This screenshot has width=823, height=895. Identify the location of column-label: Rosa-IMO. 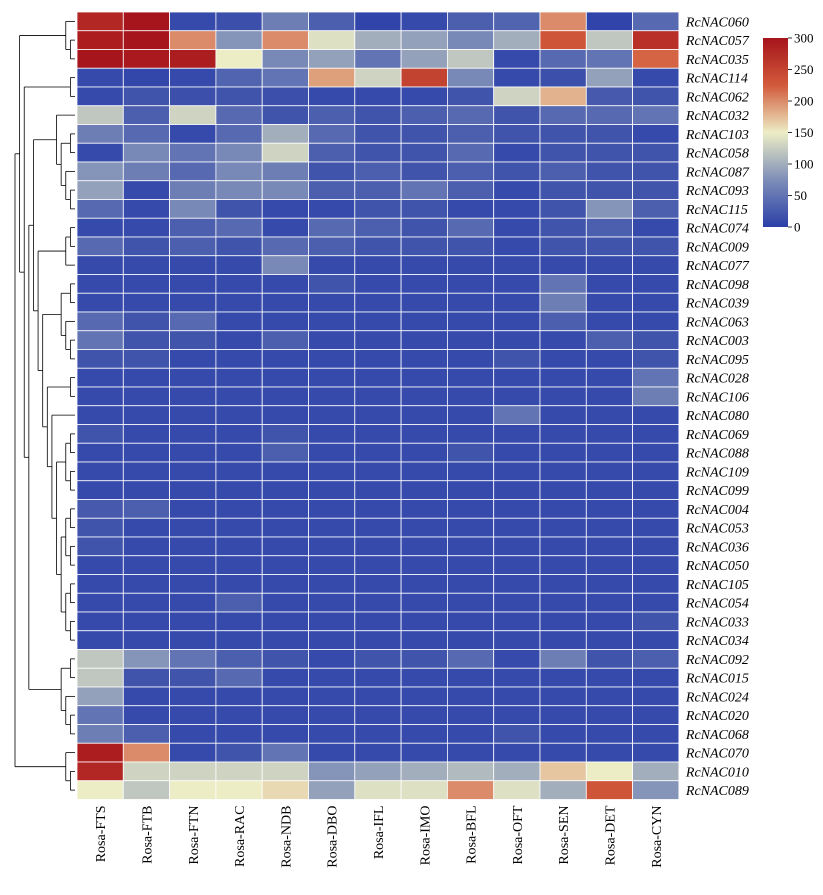
(425, 836).